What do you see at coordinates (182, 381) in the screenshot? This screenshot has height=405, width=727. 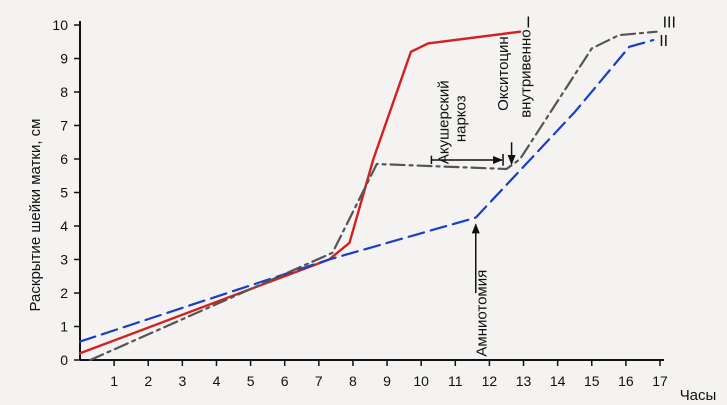 I see `x-tick-label: 3` at bounding box center [182, 381].